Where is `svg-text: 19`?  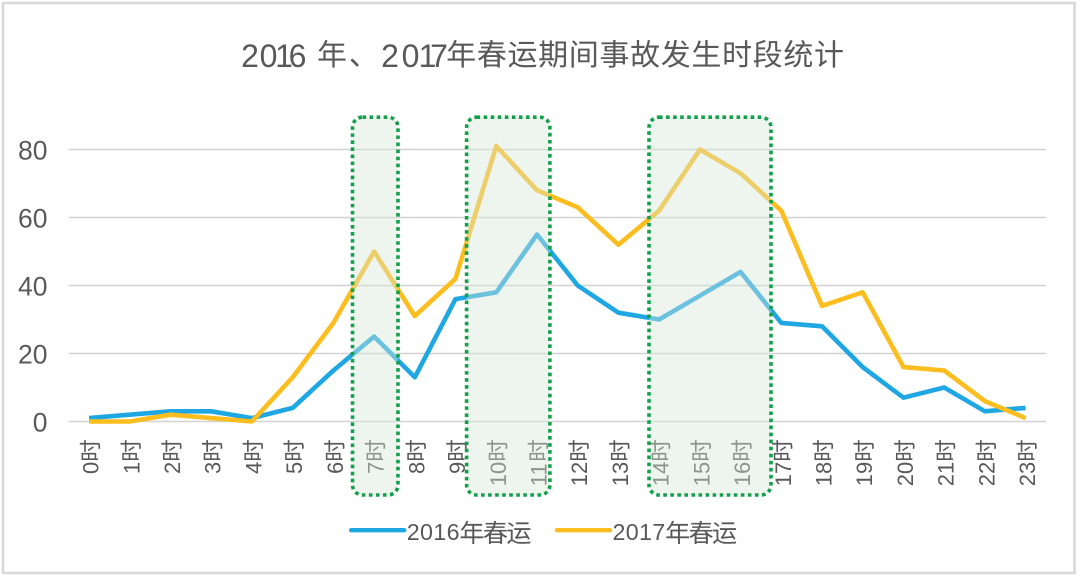
svg-text: 19 is located at coordinates (864, 474).